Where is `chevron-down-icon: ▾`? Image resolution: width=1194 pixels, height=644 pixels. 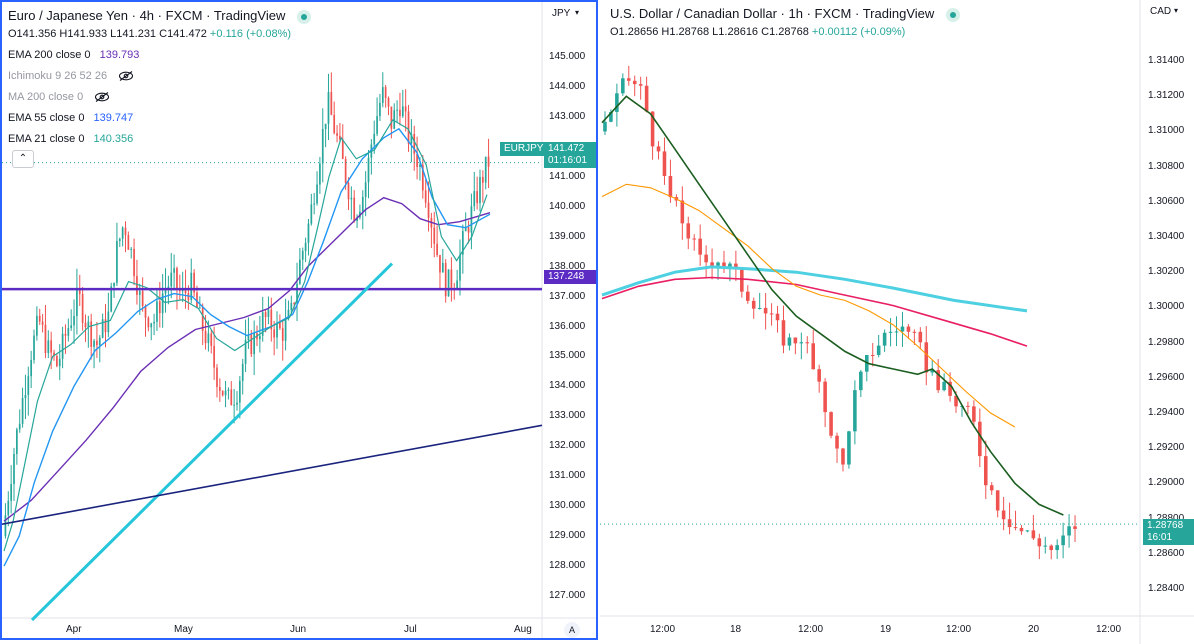 chevron-down-icon: ▾ is located at coordinates (1176, 10).